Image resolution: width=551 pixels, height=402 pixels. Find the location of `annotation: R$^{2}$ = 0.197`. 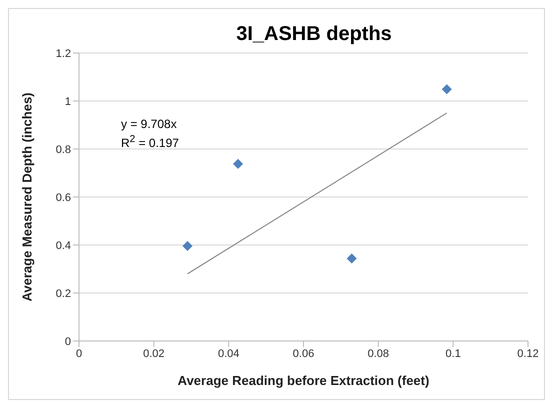

annotation: R$^{2}$ = 0.197 is located at coordinates (150, 142).